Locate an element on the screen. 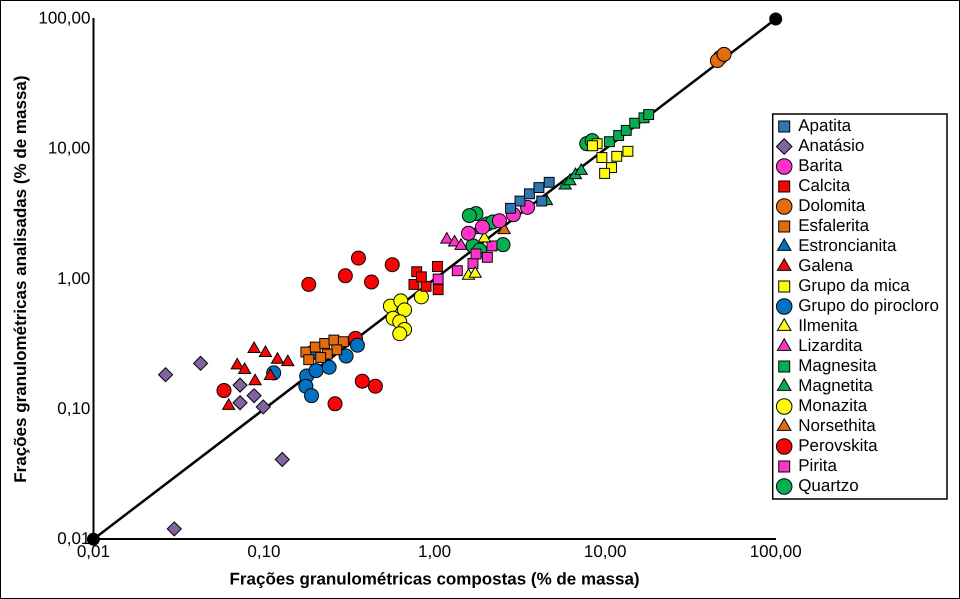 This screenshot has width=960, height=599. legend-label: Monazita is located at coordinates (833, 406).